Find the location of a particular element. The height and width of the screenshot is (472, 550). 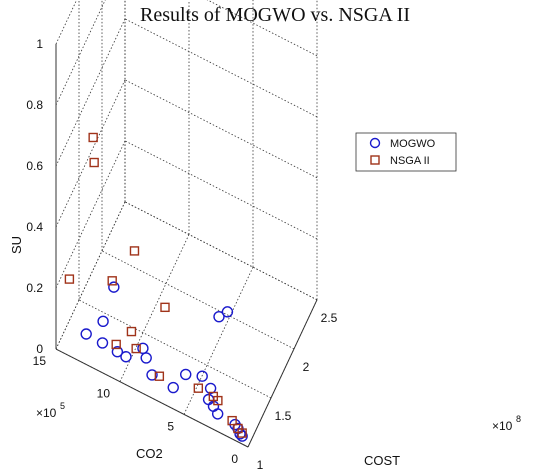

y-multiplier-label: ×10 is located at coordinates (46, 413).